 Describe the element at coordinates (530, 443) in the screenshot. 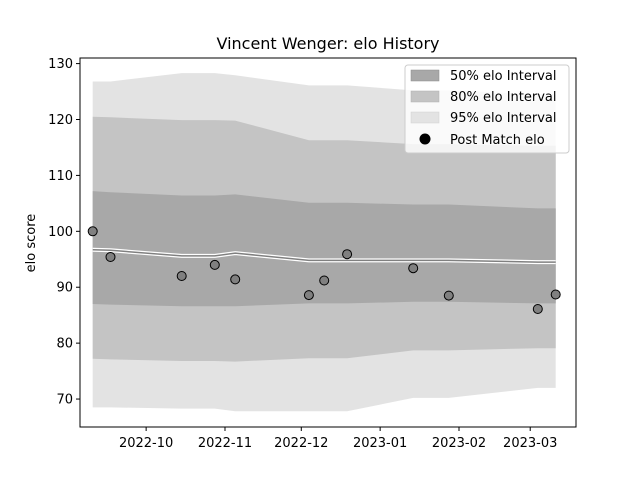

I see `x-tick-label: 2023-03` at that location.